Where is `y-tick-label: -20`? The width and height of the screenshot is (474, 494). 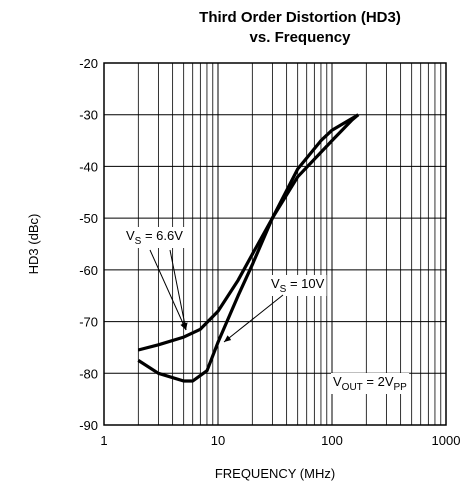 y-tick-label: -20 is located at coordinates (88, 63).